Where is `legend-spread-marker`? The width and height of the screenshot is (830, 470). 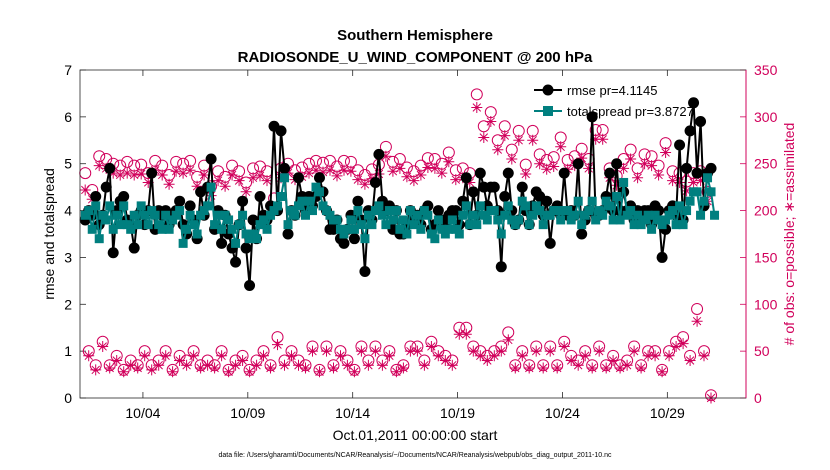 legend-spread-marker is located at coordinates (548, 111).